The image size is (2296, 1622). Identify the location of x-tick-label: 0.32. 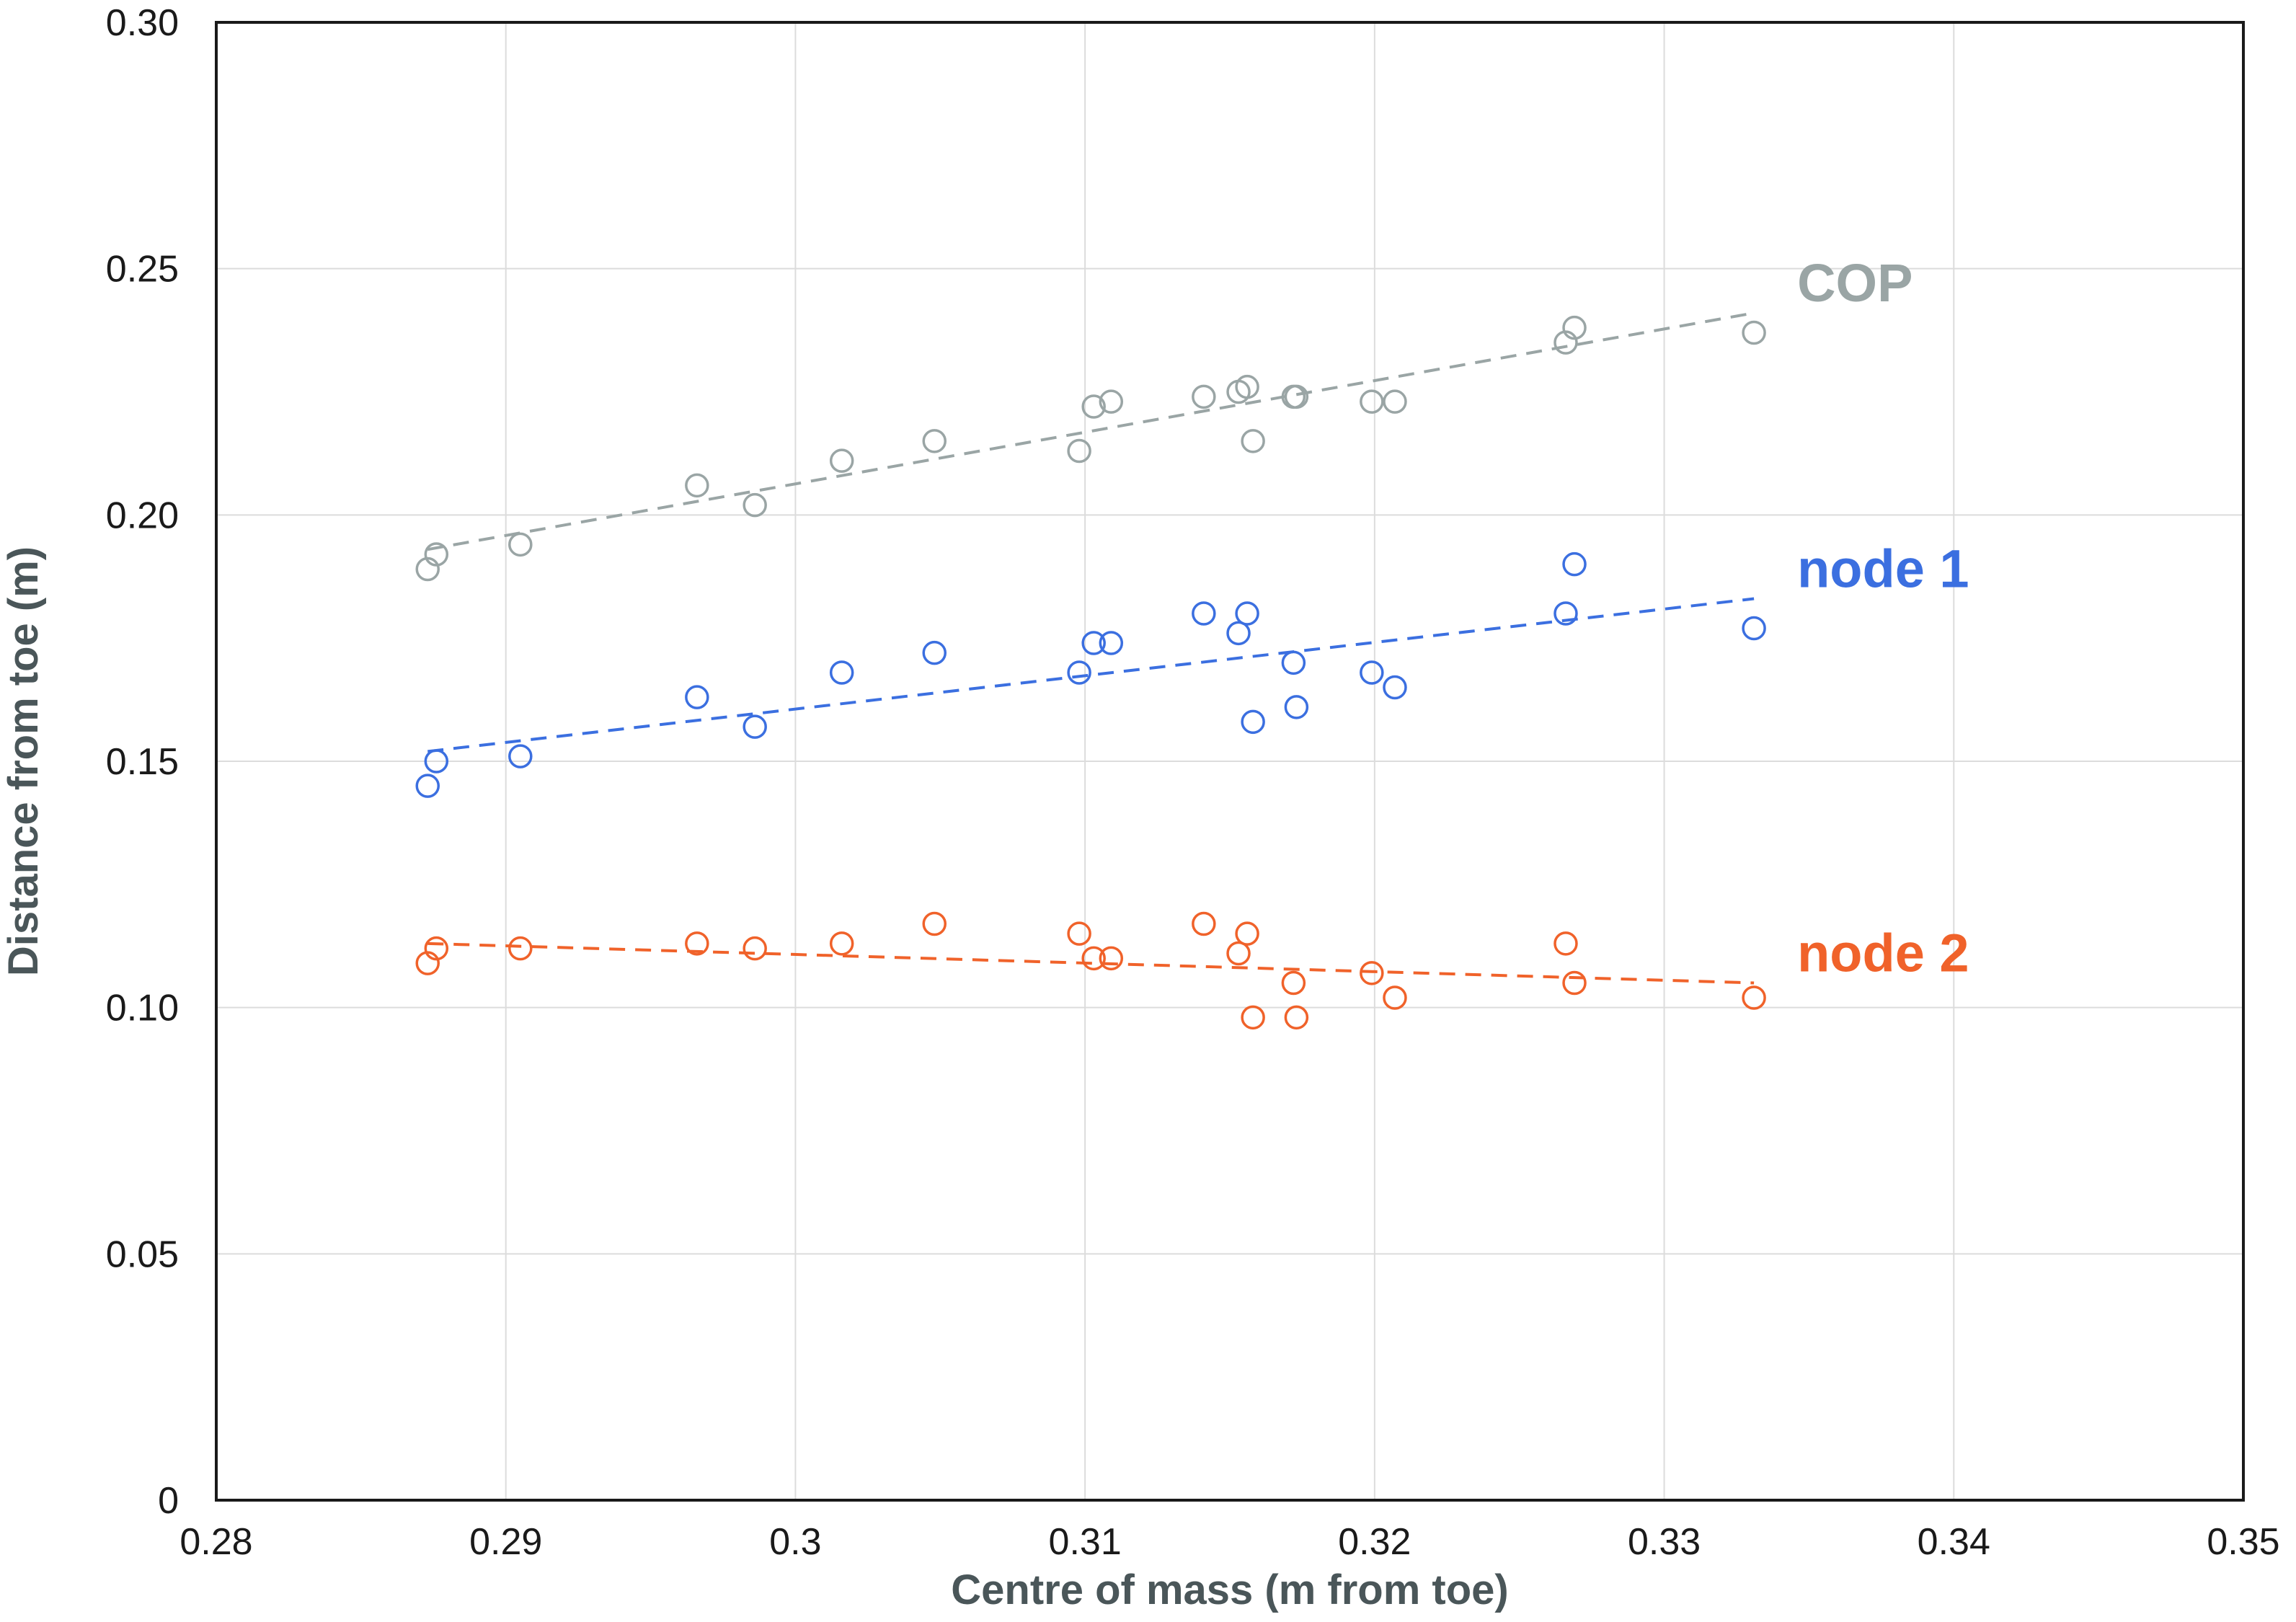
(1374, 1542).